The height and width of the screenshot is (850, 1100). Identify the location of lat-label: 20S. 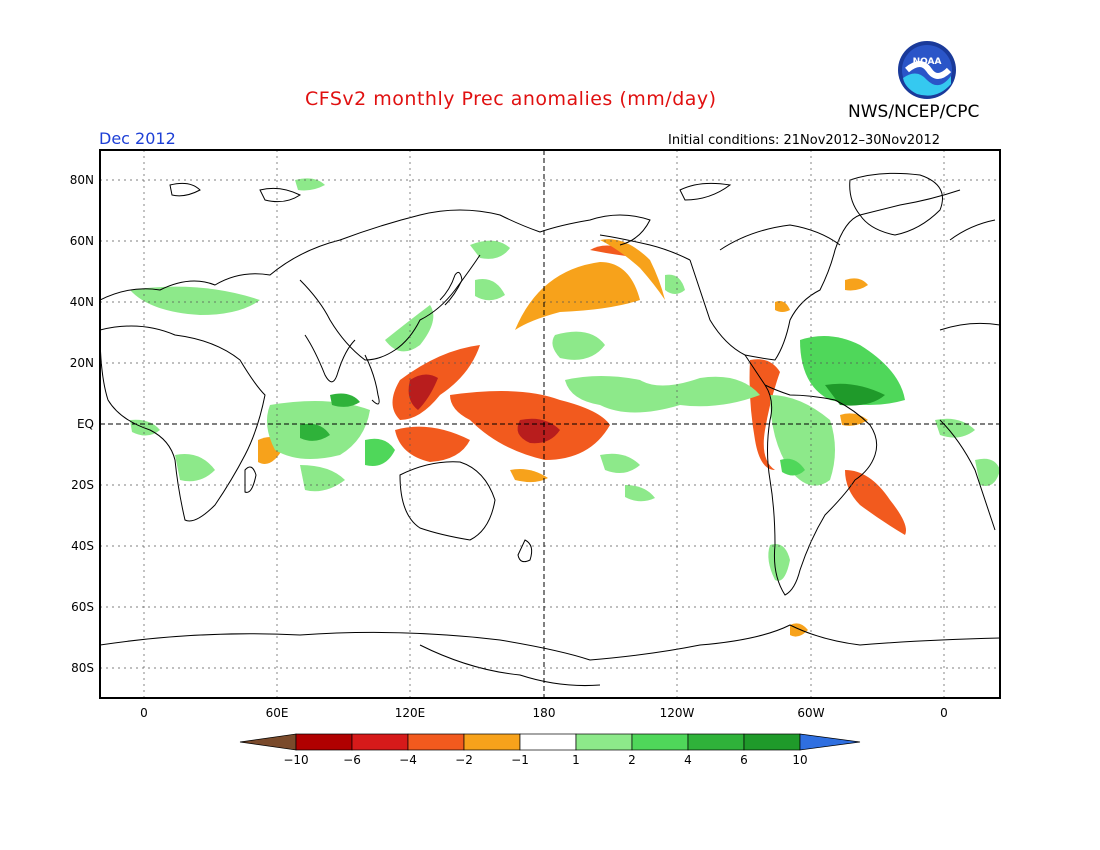
(82, 485).